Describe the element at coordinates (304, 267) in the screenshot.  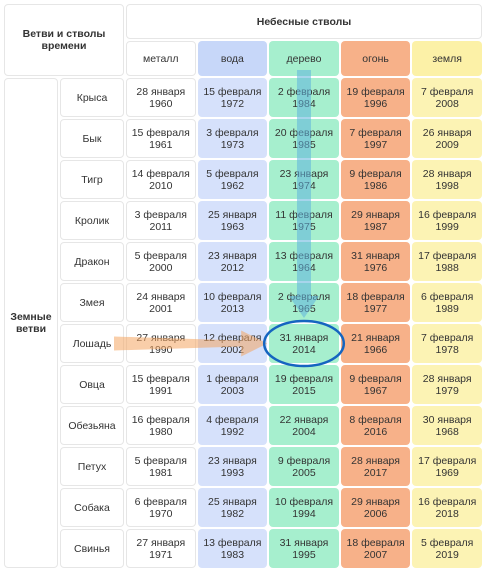
I see `date-cell-line: 1964` at that location.